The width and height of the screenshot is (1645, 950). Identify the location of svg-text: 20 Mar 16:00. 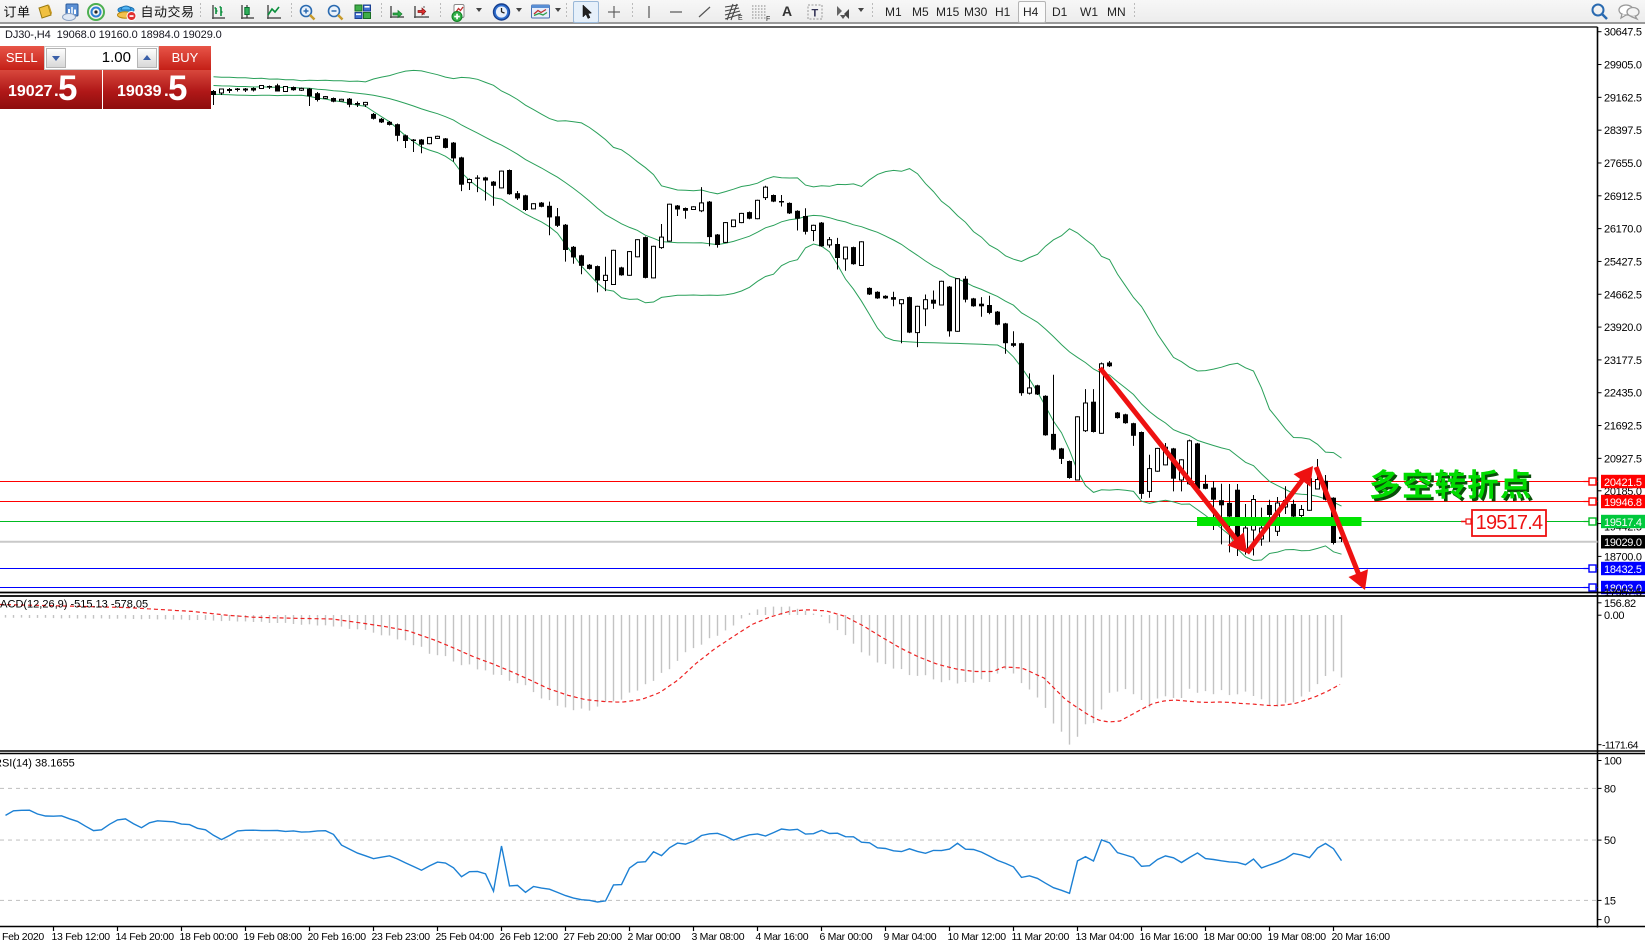
(1361, 937).